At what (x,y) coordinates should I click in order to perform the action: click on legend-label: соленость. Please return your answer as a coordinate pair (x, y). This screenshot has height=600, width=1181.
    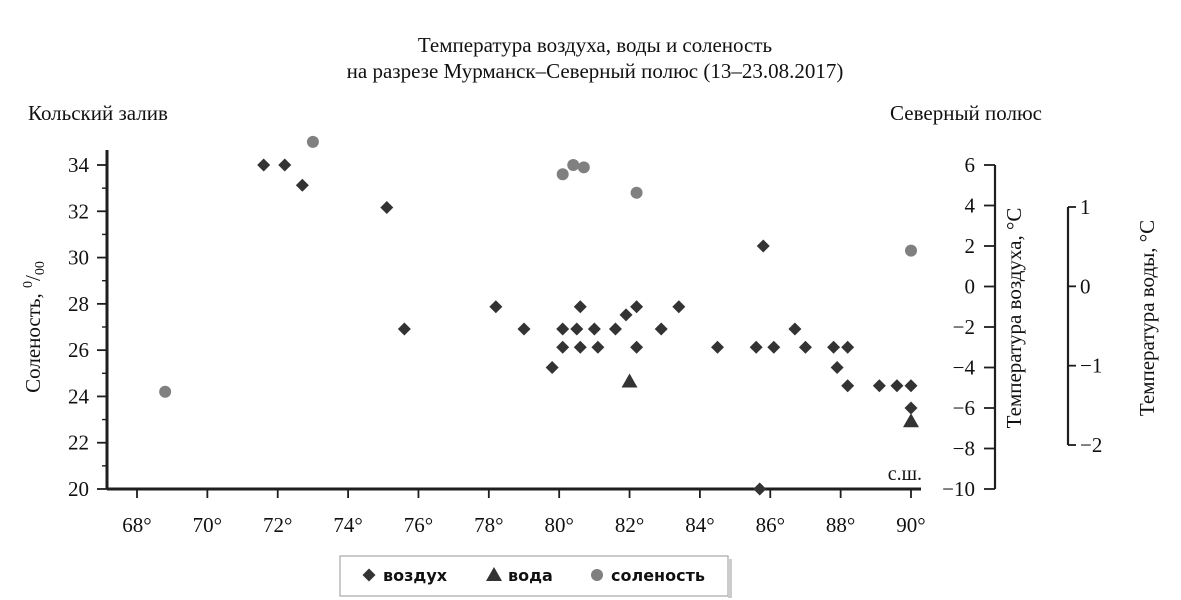
    Looking at the image, I should click on (658, 575).